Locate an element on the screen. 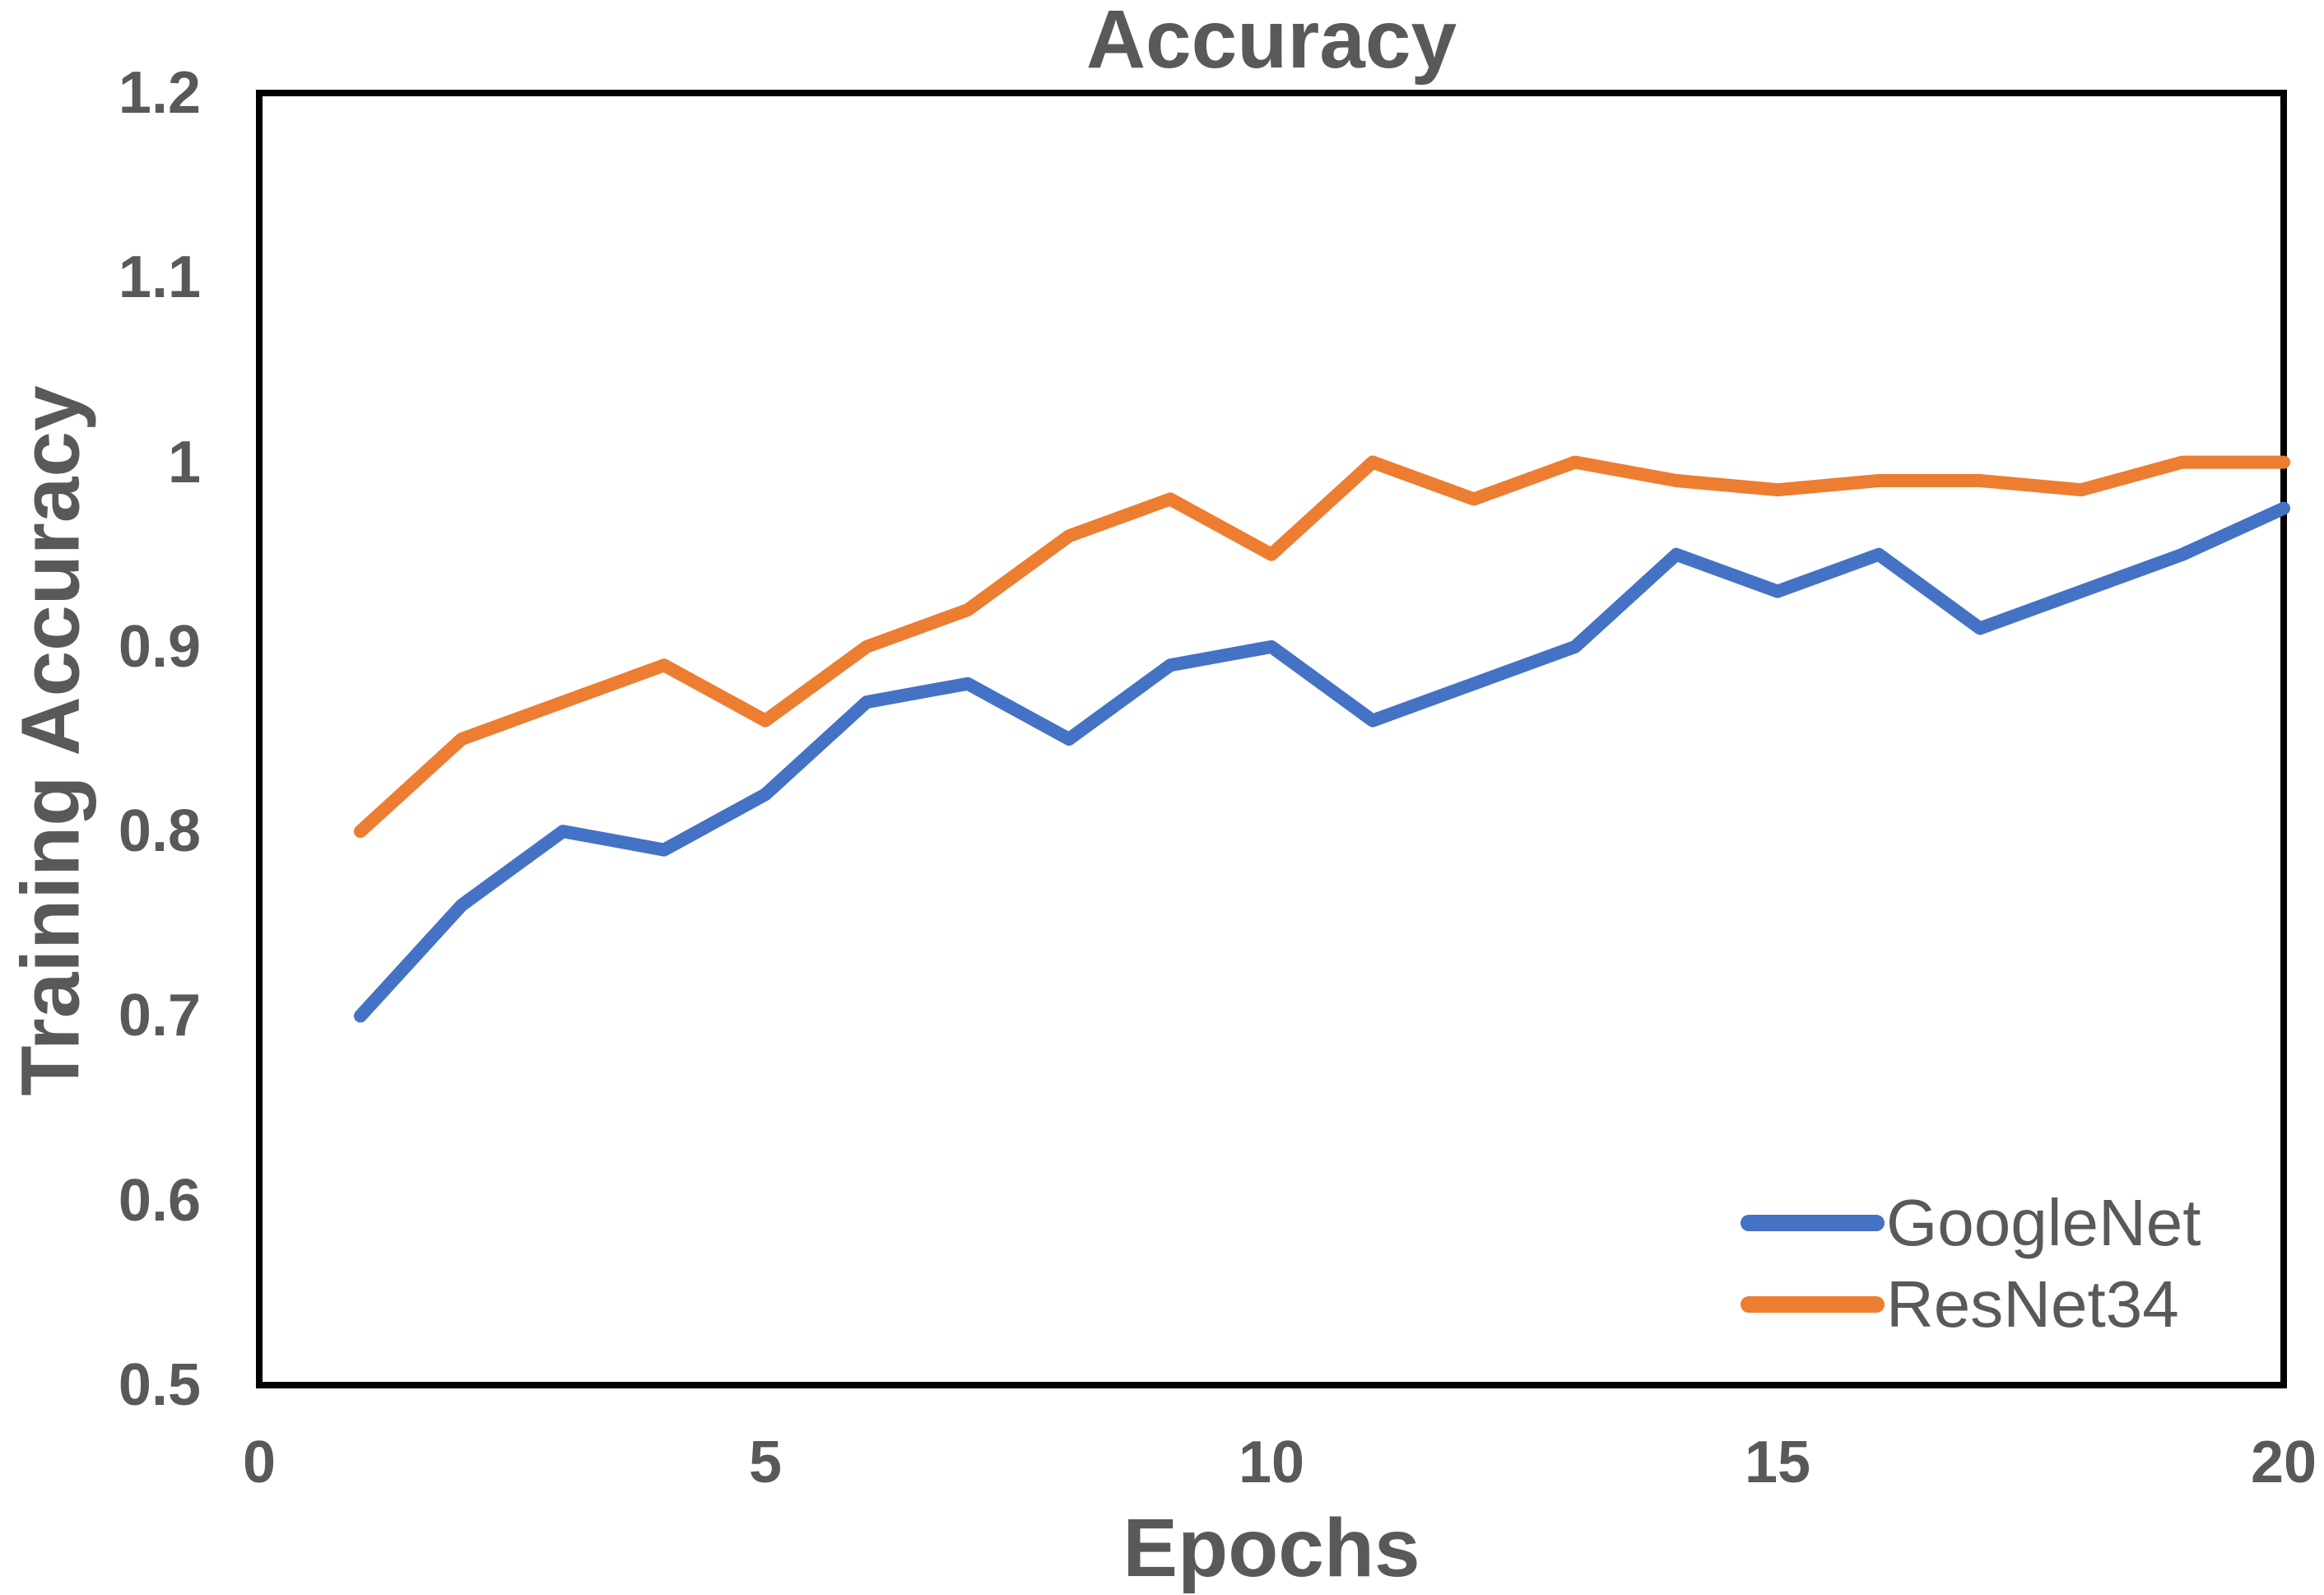  chart-title: Accuracy is located at coordinates (1271, 43).